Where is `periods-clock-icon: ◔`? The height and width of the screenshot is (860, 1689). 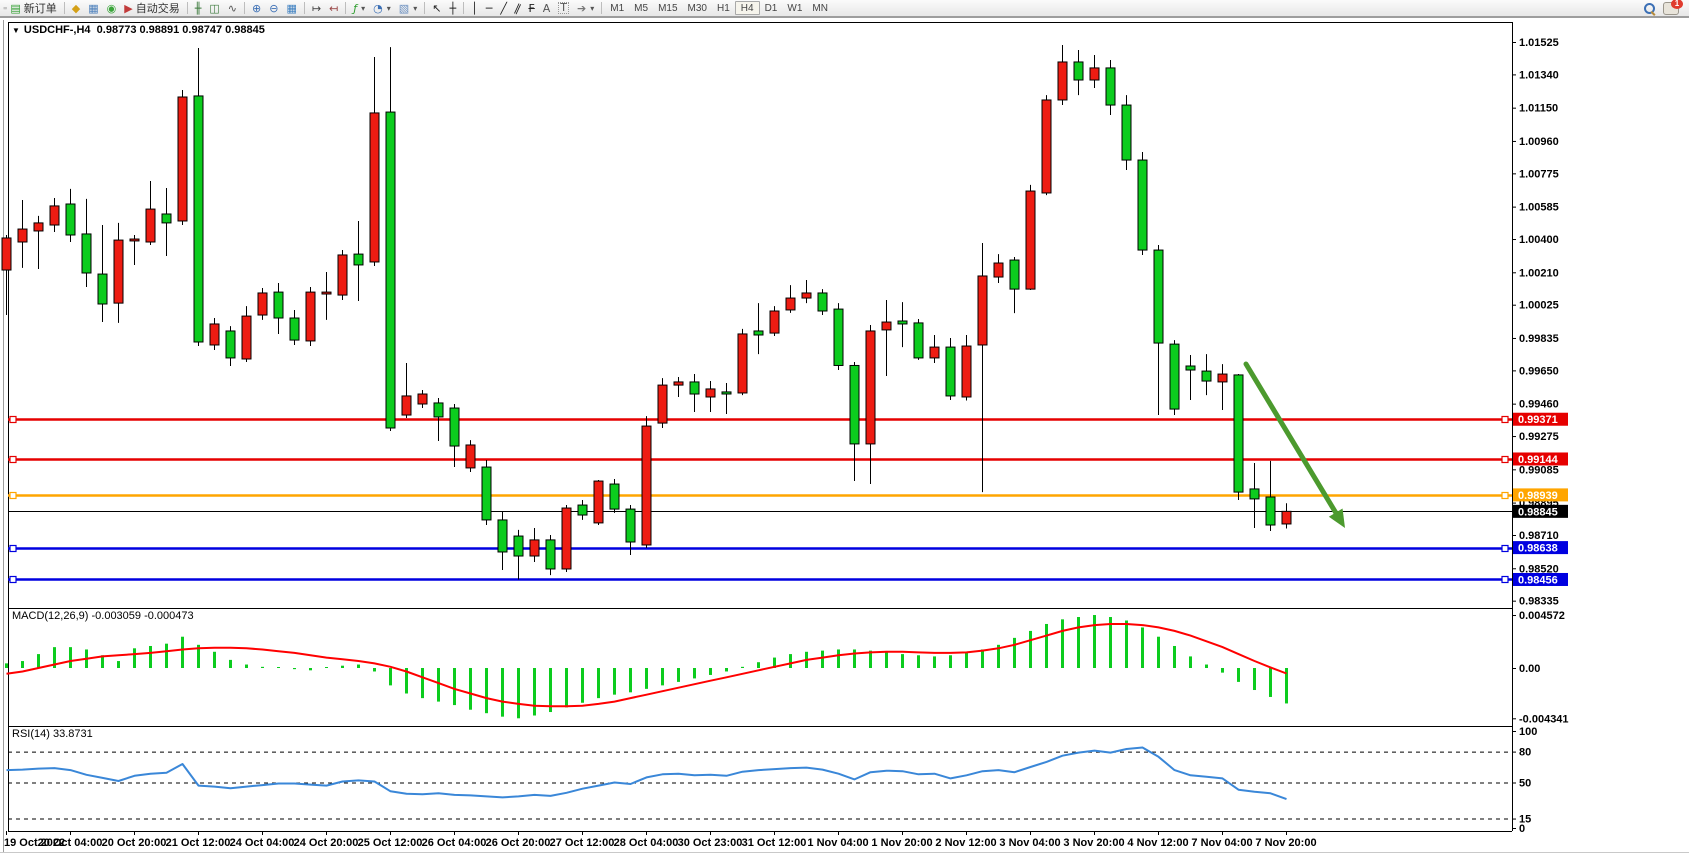
periods-clock-icon: ◔ is located at coordinates (378, 8).